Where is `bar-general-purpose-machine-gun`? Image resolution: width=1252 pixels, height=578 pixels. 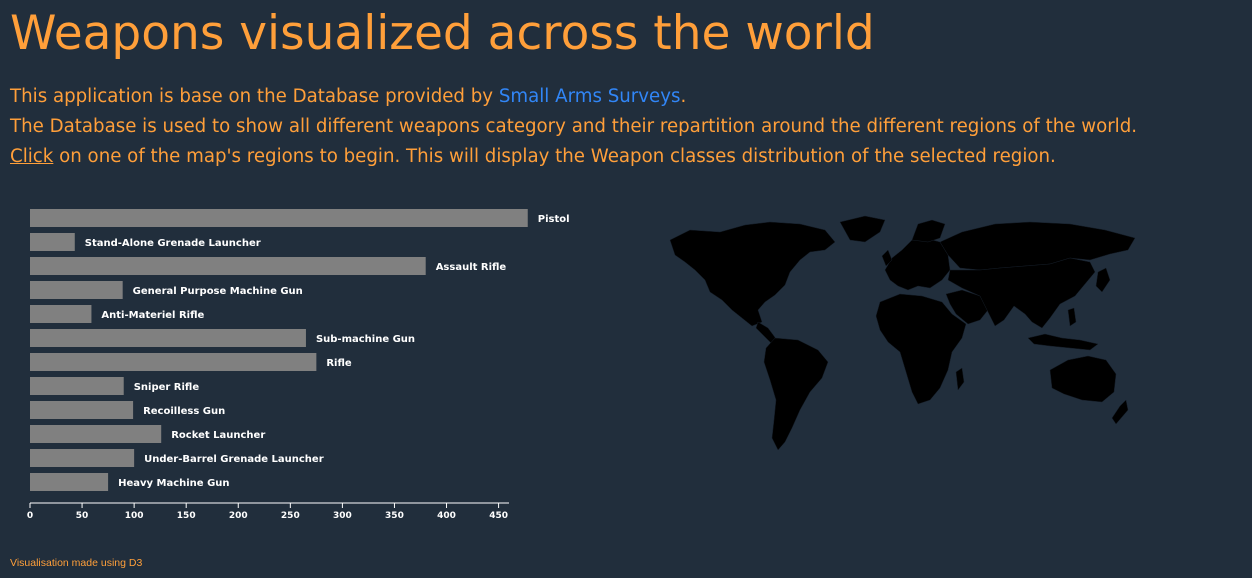 bar-general-purpose-machine-gun is located at coordinates (76, 290).